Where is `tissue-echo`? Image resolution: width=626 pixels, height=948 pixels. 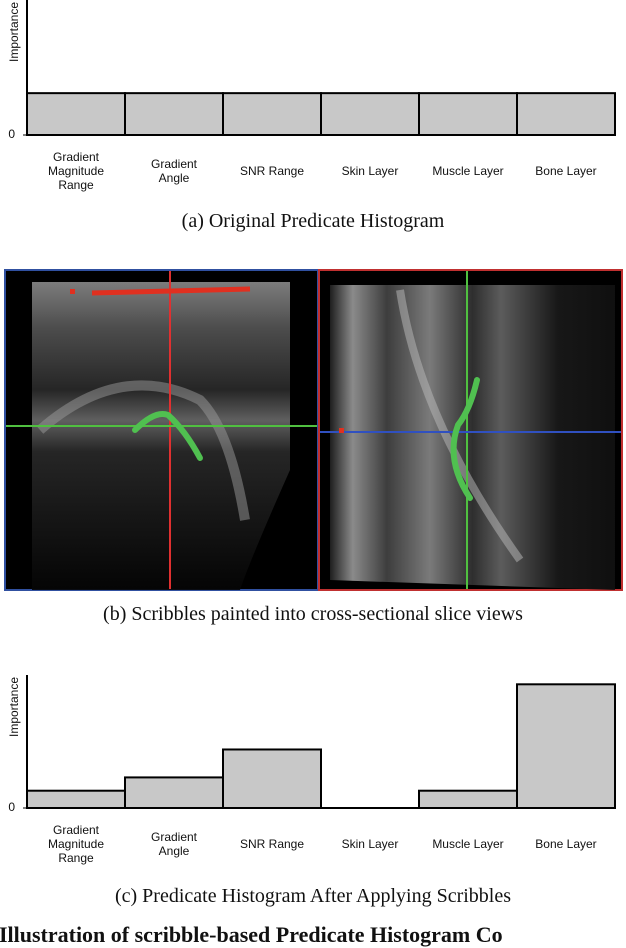 tissue-echo is located at coordinates (460, 426).